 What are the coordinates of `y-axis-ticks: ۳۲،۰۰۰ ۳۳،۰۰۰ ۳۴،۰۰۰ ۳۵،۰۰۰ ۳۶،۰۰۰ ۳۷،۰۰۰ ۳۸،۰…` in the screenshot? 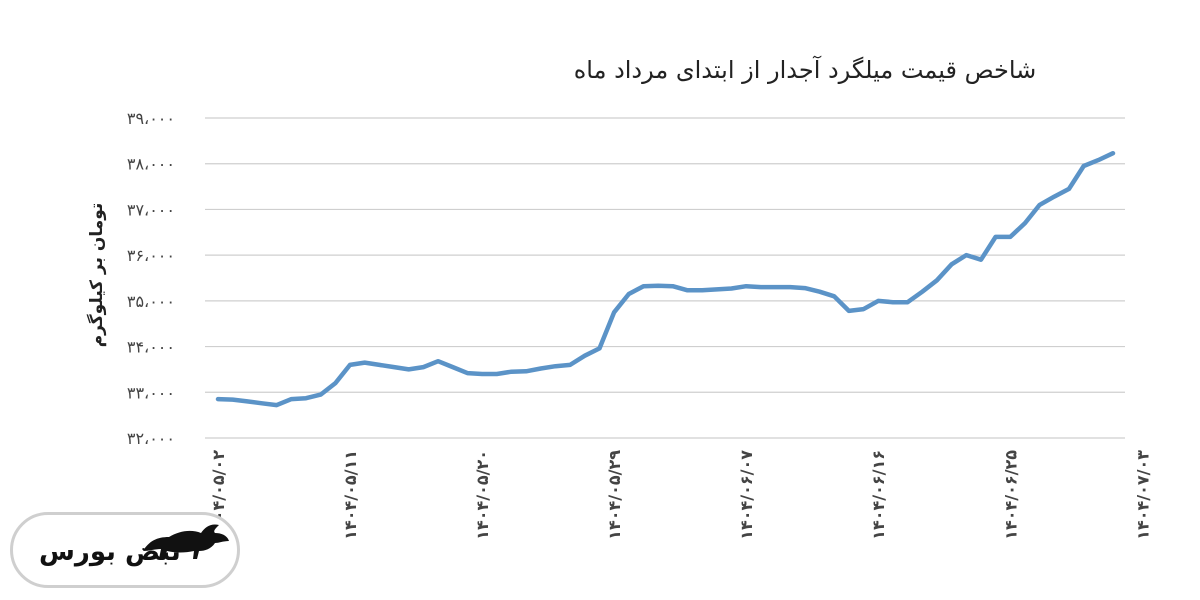 It's located at (151, 278).